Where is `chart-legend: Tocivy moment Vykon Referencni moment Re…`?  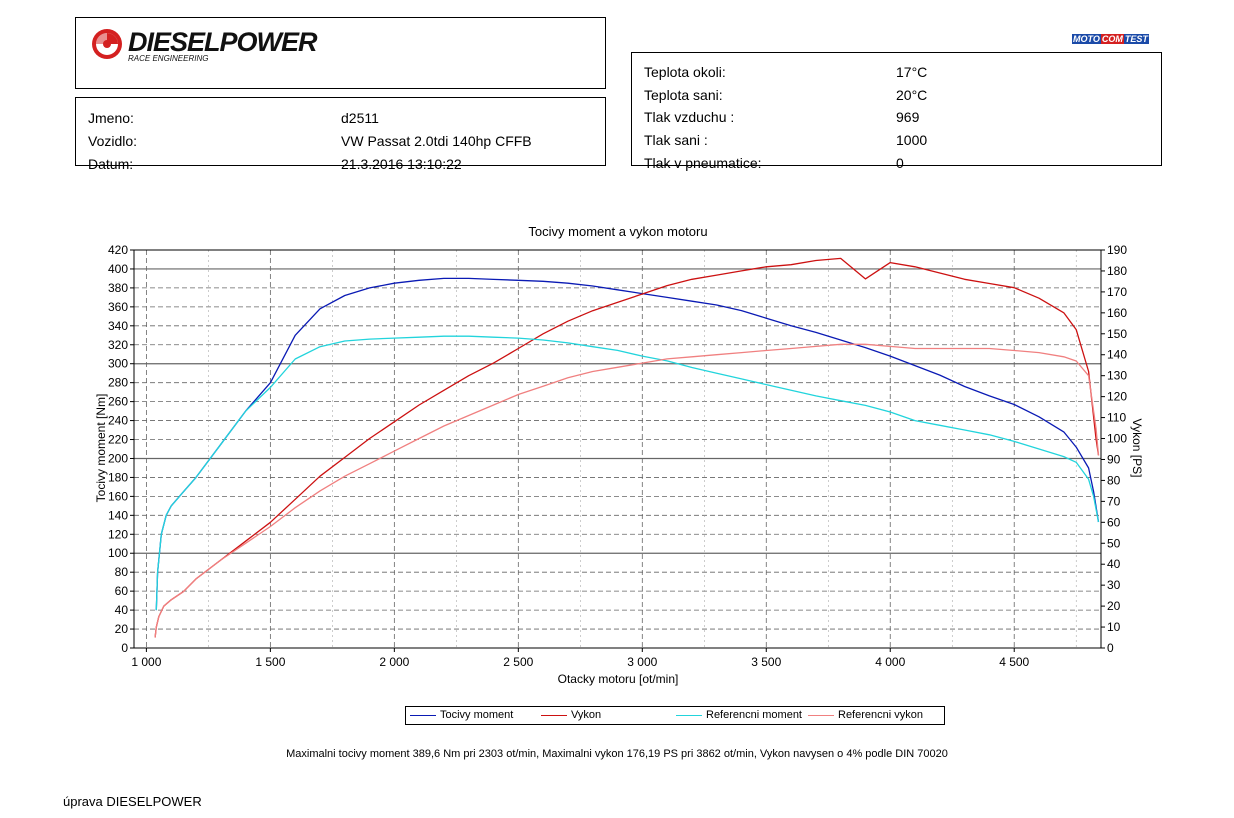 chart-legend: Tocivy moment Vykon Referencni moment Re… is located at coordinates (675, 715).